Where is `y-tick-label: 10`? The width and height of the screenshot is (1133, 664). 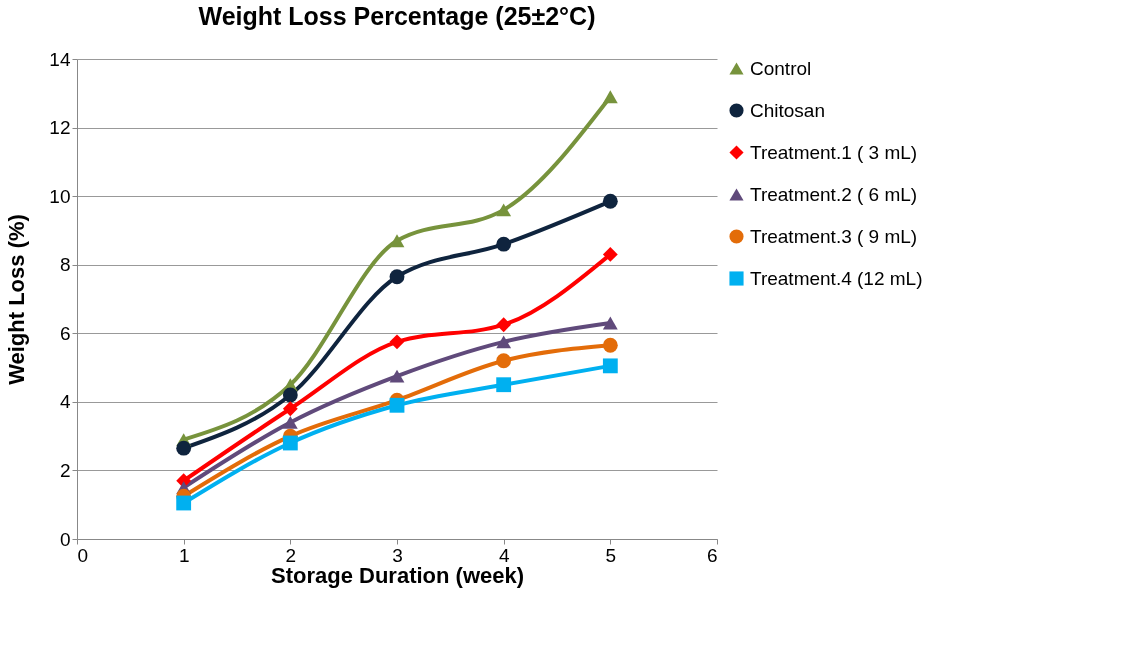 y-tick-label: 10 is located at coordinates (60, 196).